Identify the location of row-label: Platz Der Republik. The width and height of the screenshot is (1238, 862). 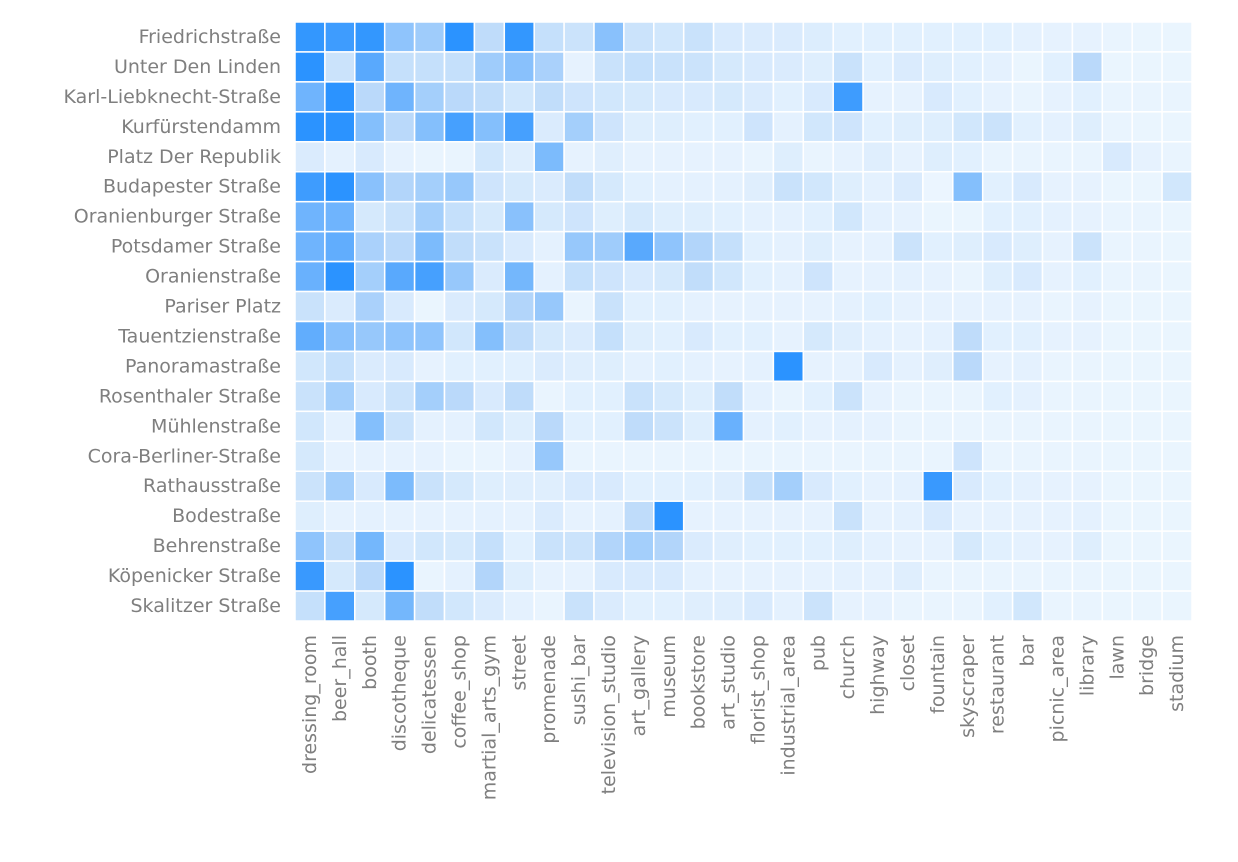
(194, 157).